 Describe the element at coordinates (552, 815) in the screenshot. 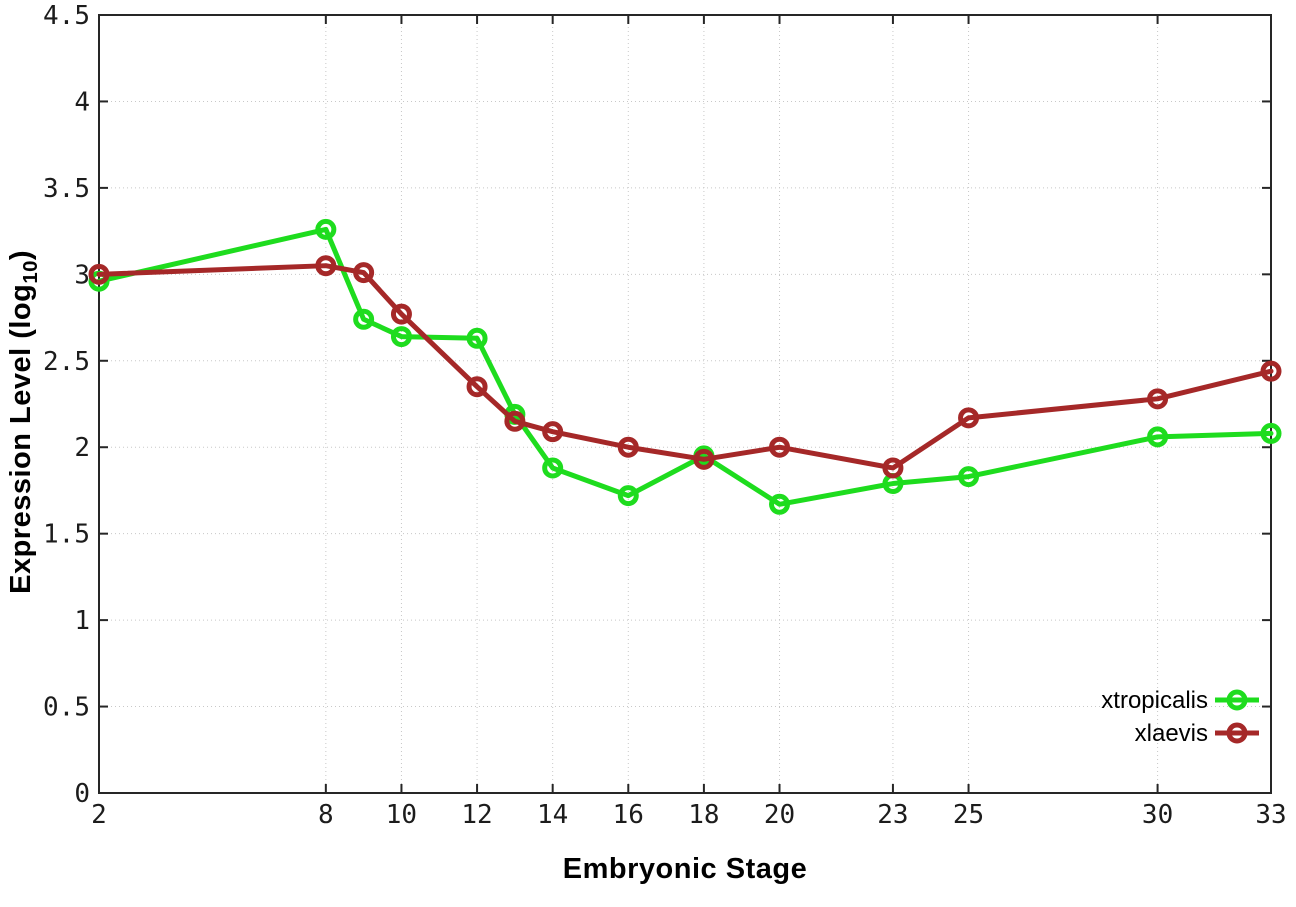

I see `x-tick-label: 14` at that location.